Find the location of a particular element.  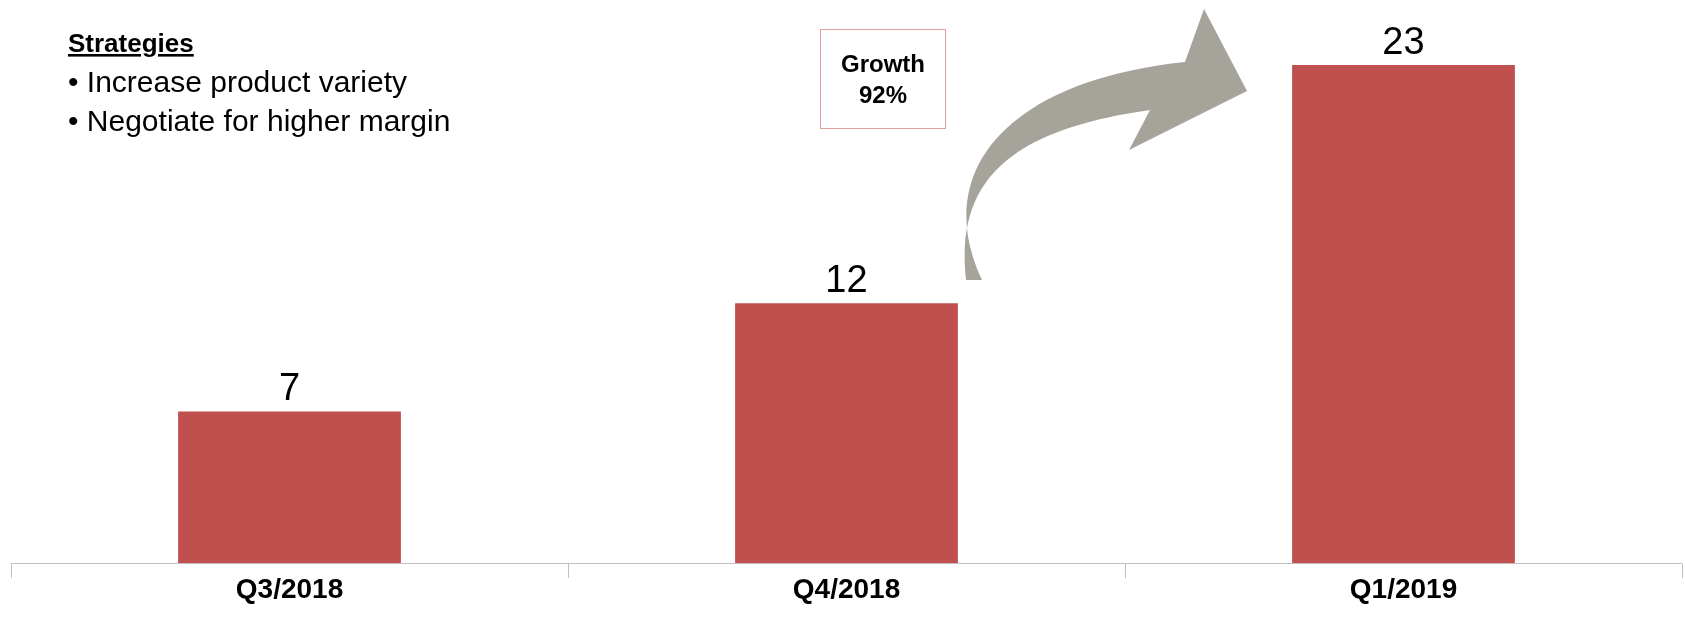

data-label: 23 is located at coordinates (1403, 40).